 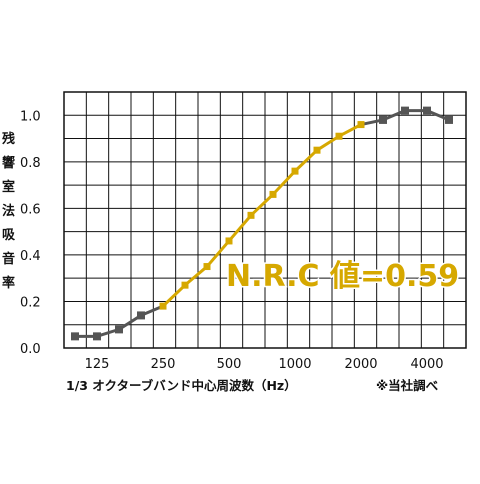 I want to click on y-axis-label-char: 室, so click(x=8, y=187).